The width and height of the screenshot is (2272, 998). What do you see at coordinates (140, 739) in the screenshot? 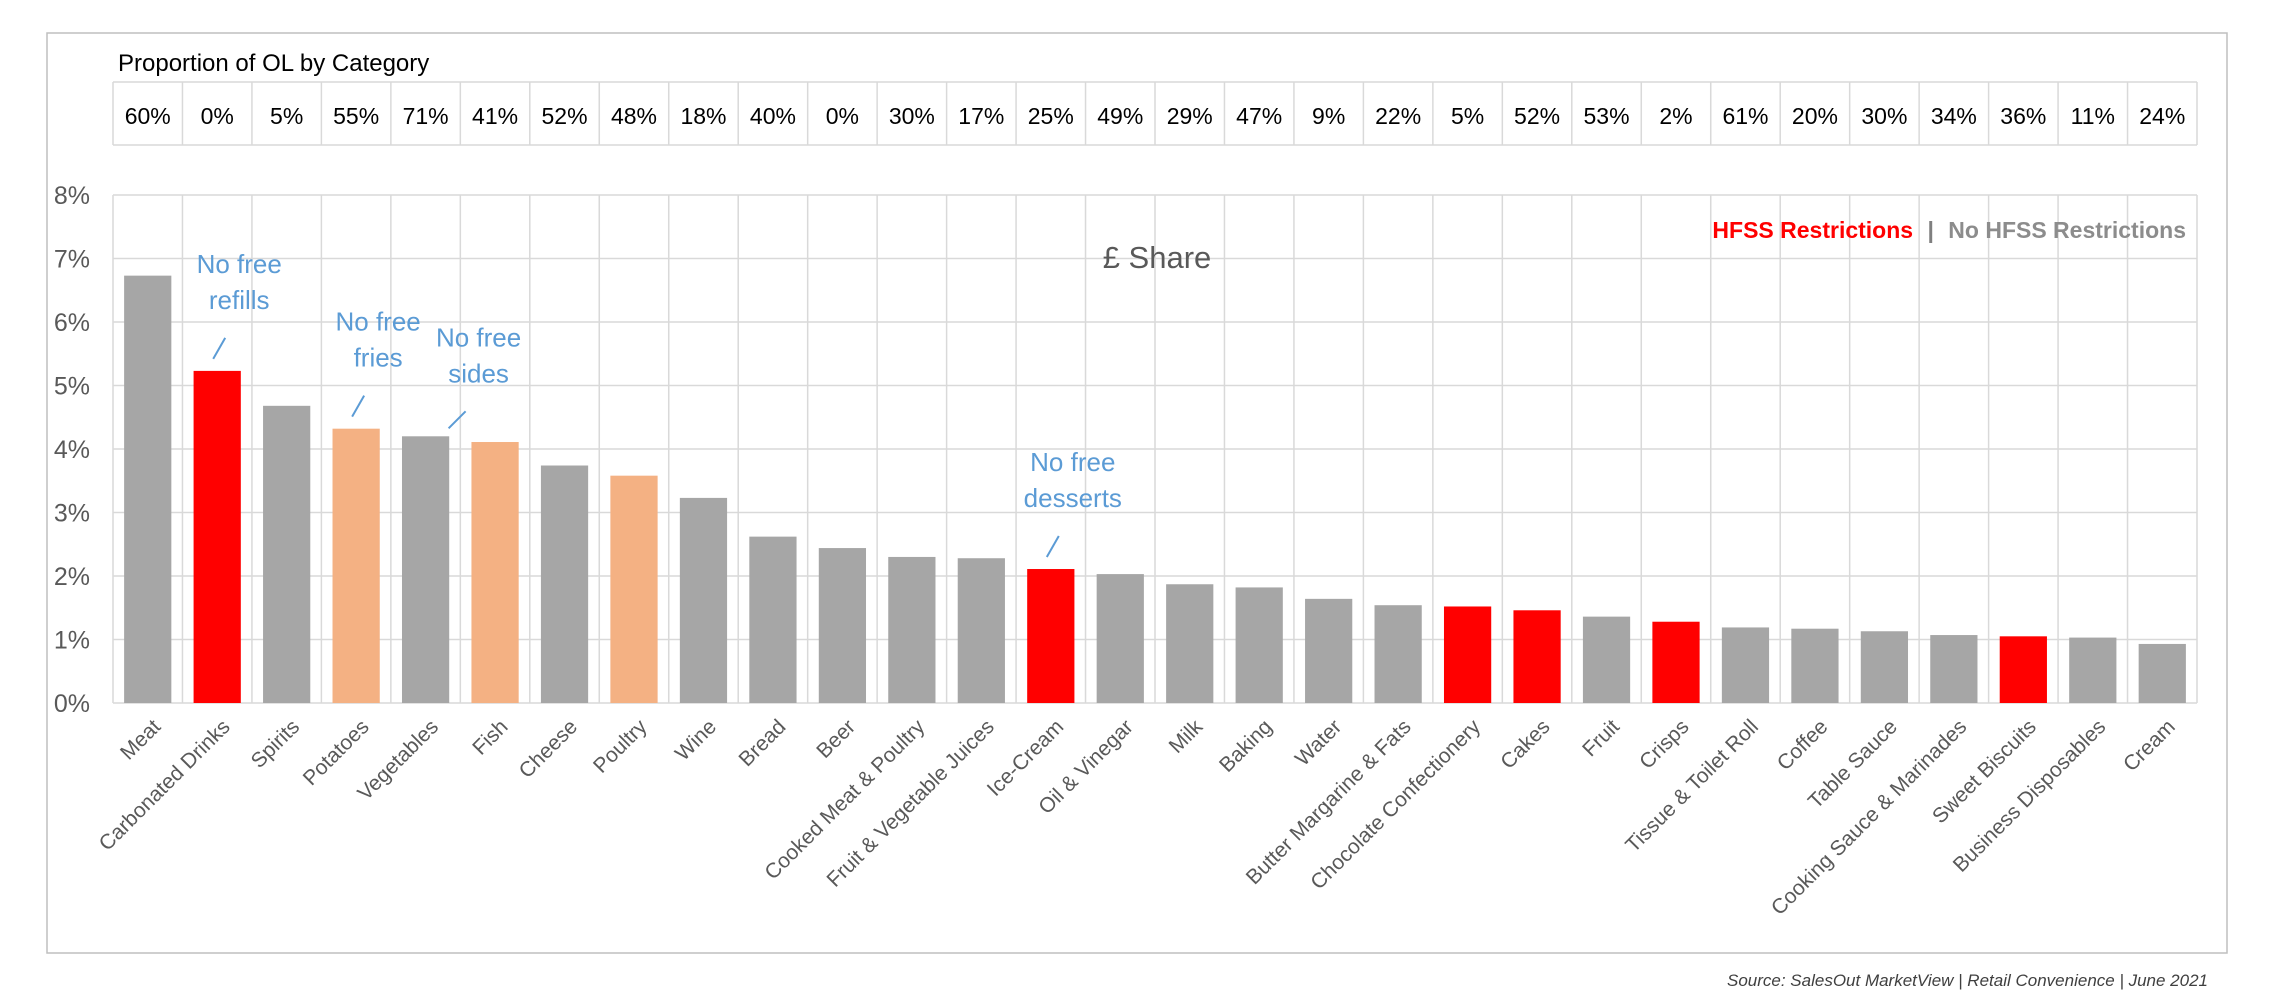
I see `x-tick-label: Meat` at bounding box center [140, 739].